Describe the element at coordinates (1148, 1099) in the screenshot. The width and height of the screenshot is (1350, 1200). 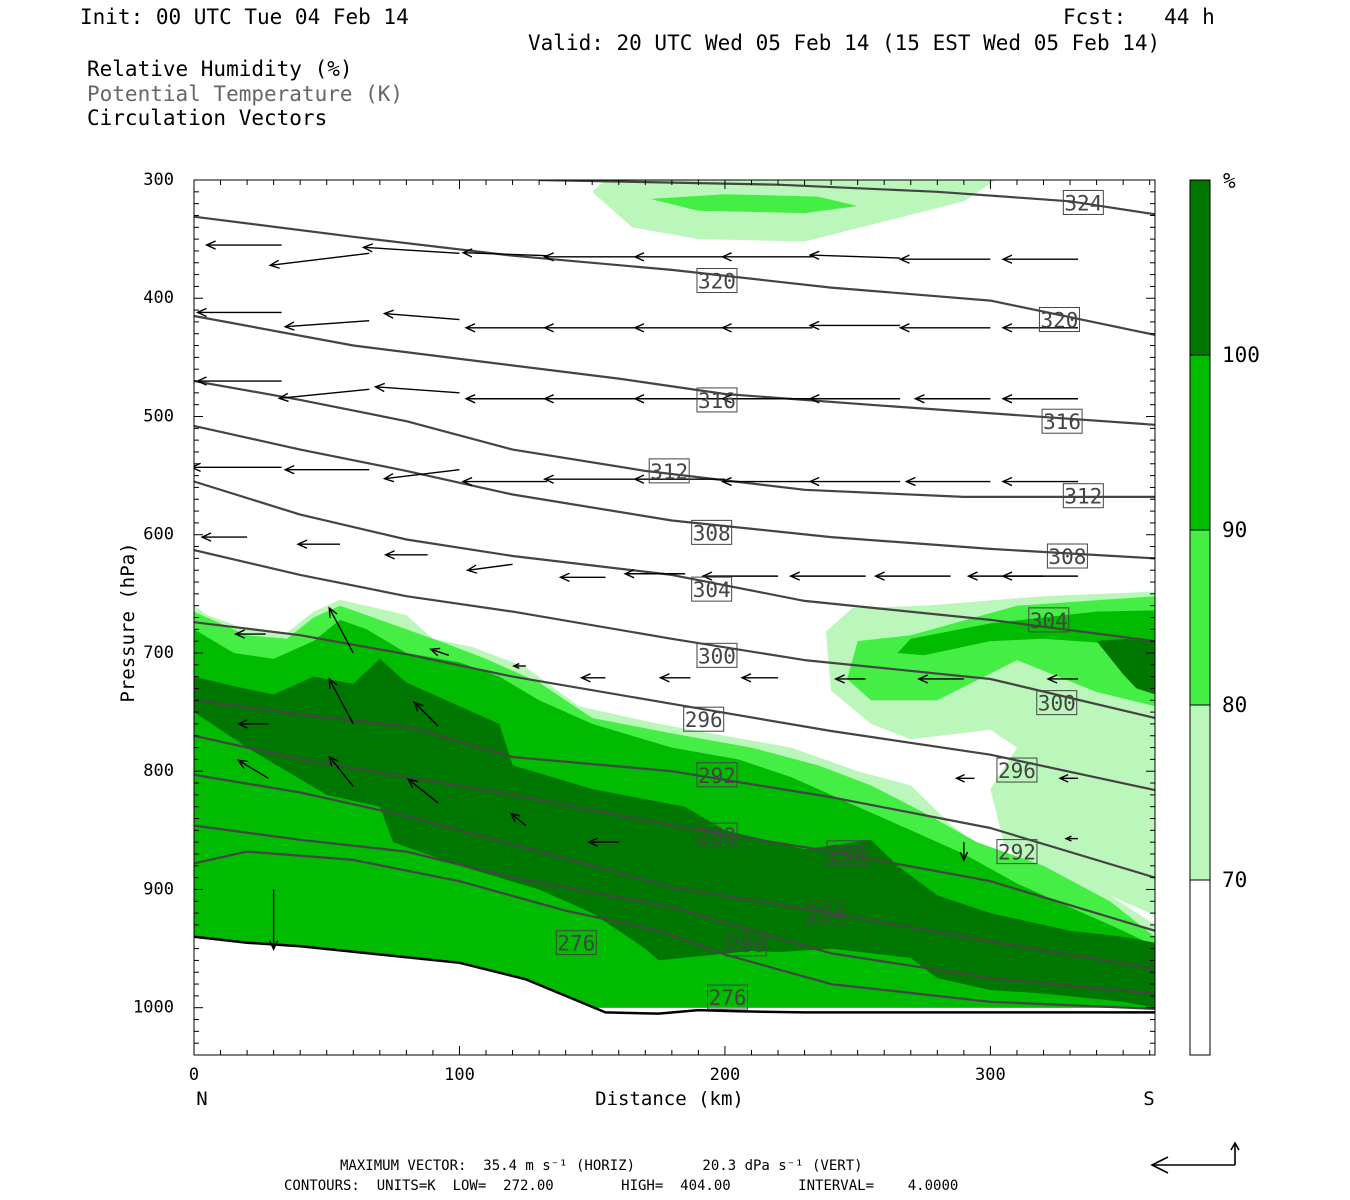
I see `south-end-label: S` at that location.